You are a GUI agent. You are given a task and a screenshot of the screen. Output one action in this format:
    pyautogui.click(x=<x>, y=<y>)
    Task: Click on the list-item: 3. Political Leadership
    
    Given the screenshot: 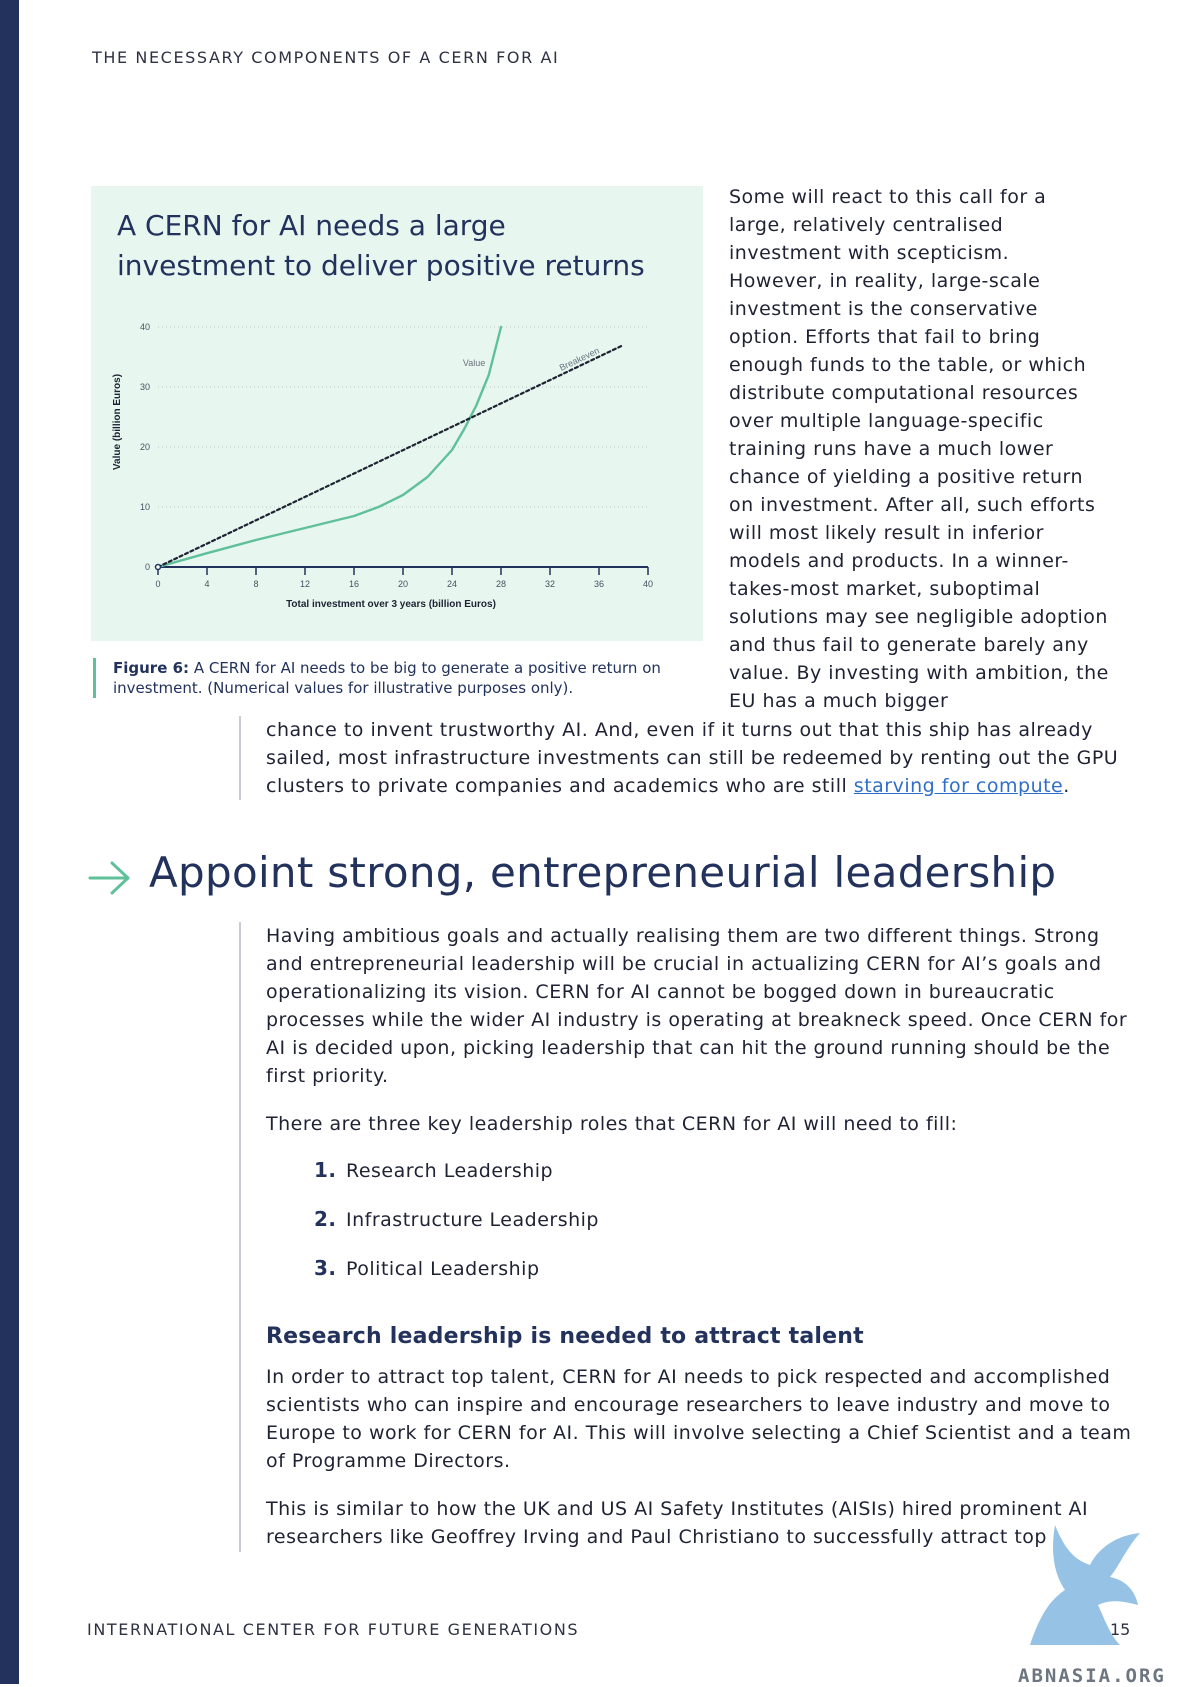 What is the action you would take?
    pyautogui.click(x=725, y=1268)
    